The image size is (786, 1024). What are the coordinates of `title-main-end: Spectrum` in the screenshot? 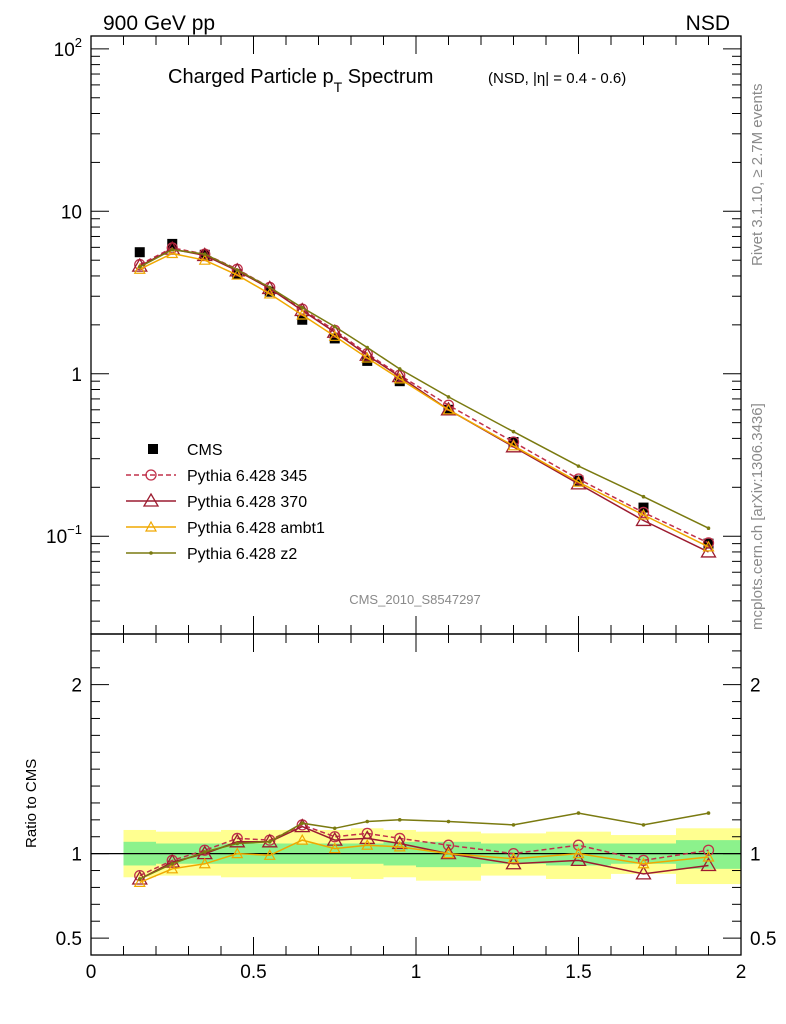 It's located at (387, 77).